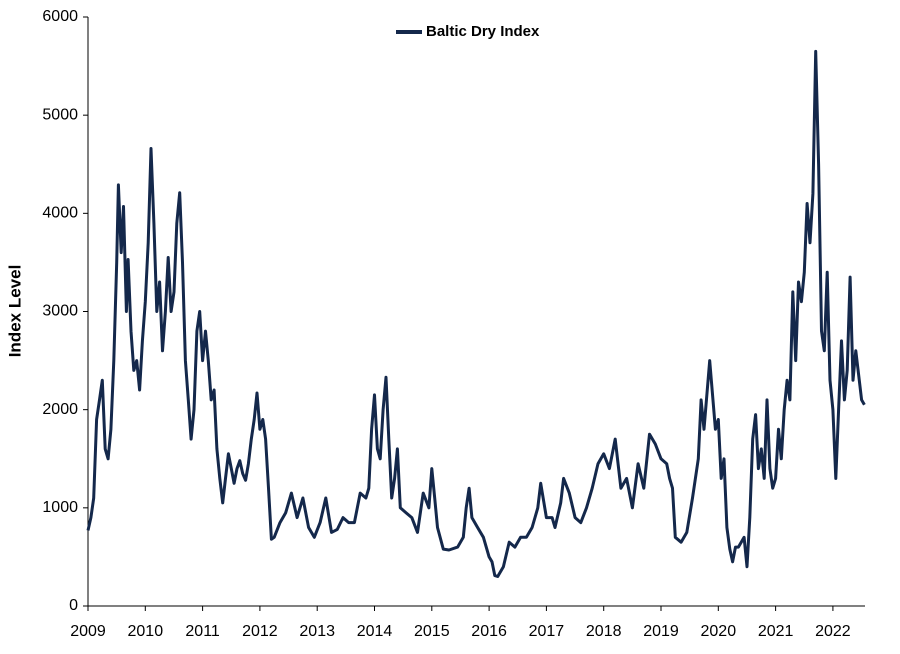  Describe the element at coordinates (432, 631) in the screenshot. I see `x-tick-label: 2015` at that location.